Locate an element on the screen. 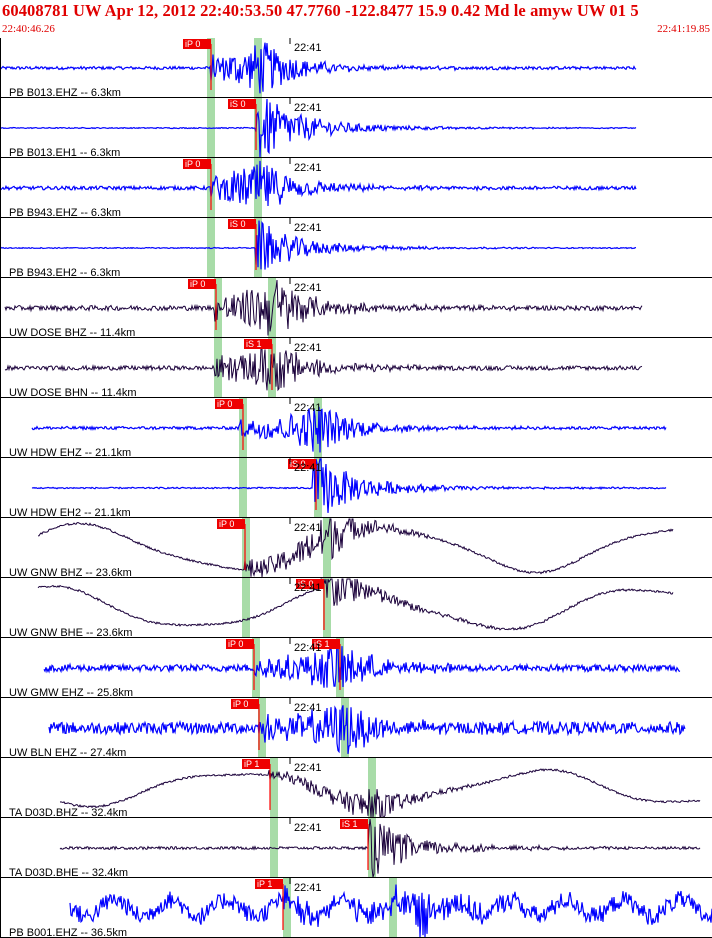 The width and height of the screenshot is (712, 938). trace-row: iP 0 22:41 UW HDW EHZ -- 21.1km is located at coordinates (356, 428).